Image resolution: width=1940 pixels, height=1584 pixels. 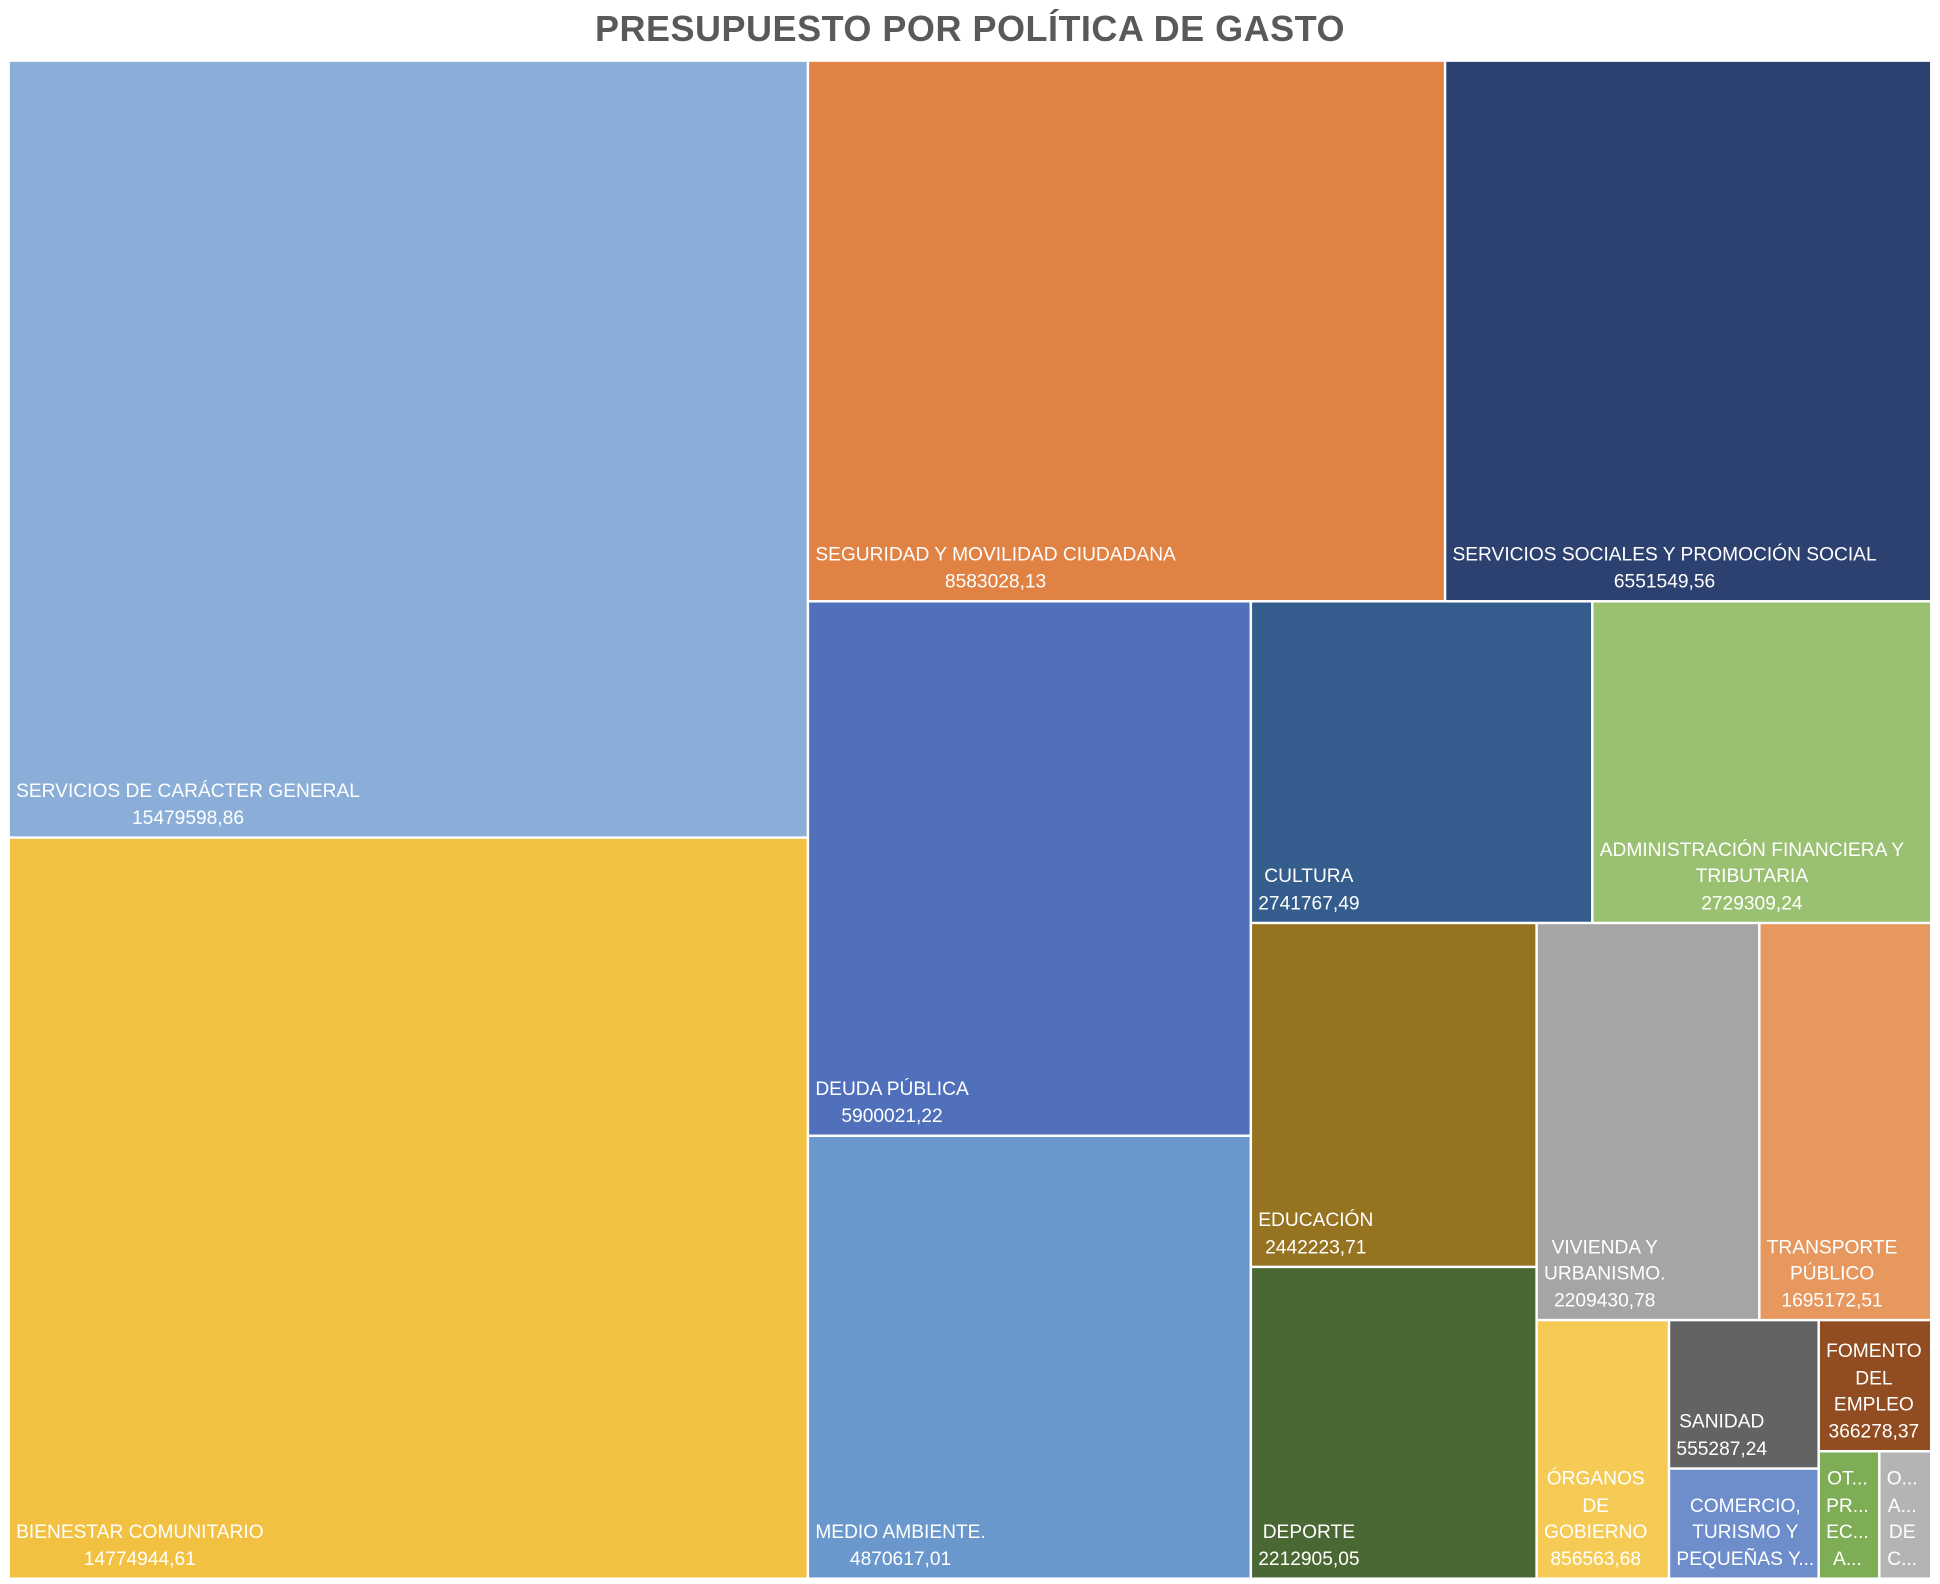 I want to click on tile-value: 8583028,13, so click(x=995, y=581).